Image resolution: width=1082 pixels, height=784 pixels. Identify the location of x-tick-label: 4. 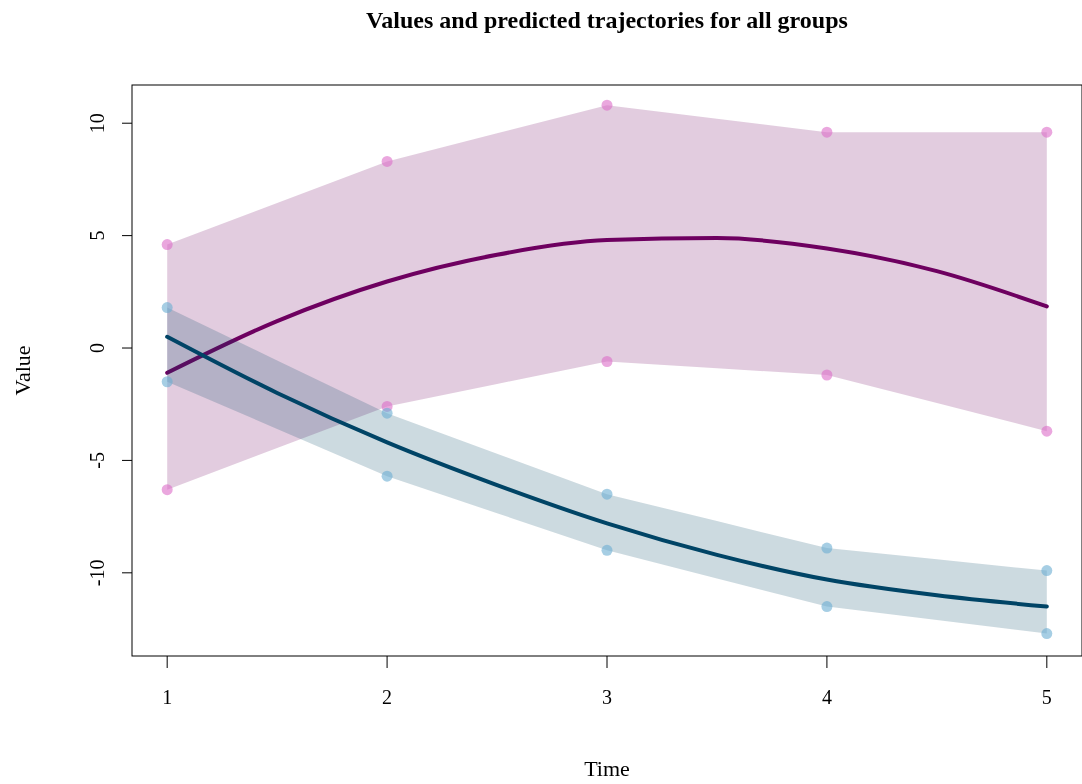
(826, 697).